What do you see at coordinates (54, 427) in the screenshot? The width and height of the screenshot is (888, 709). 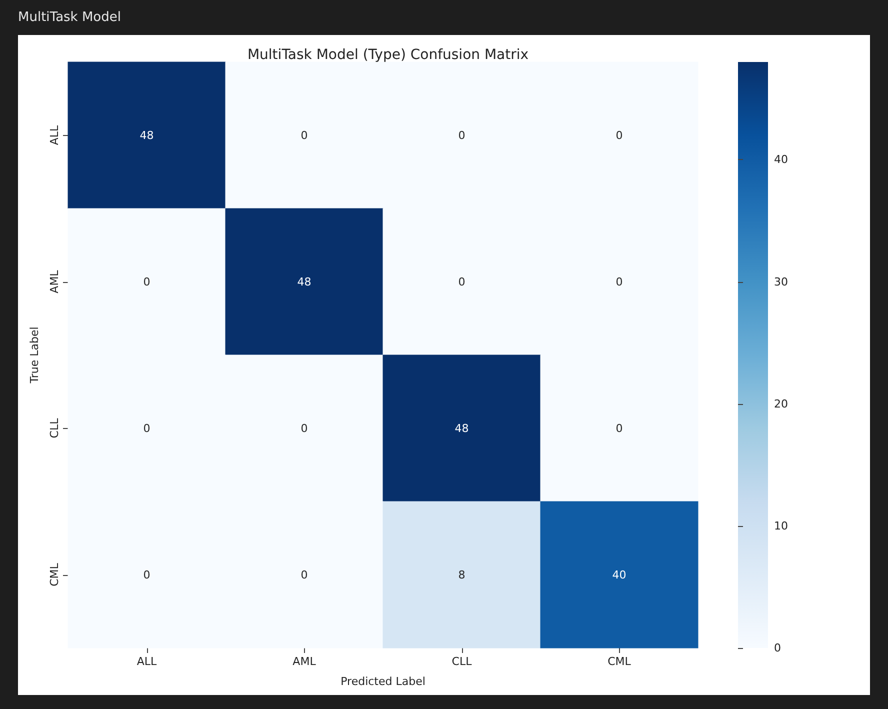 I see `y-tick-label: CLL` at bounding box center [54, 427].